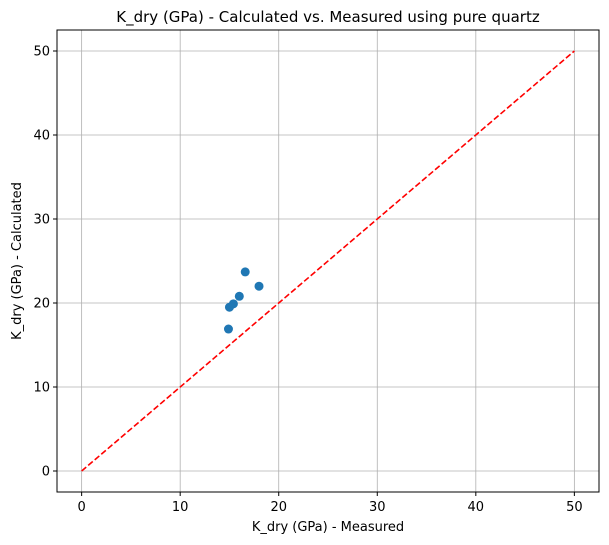 This screenshot has width=609, height=545. I want to click on x-tick-label: 10, so click(180, 507).